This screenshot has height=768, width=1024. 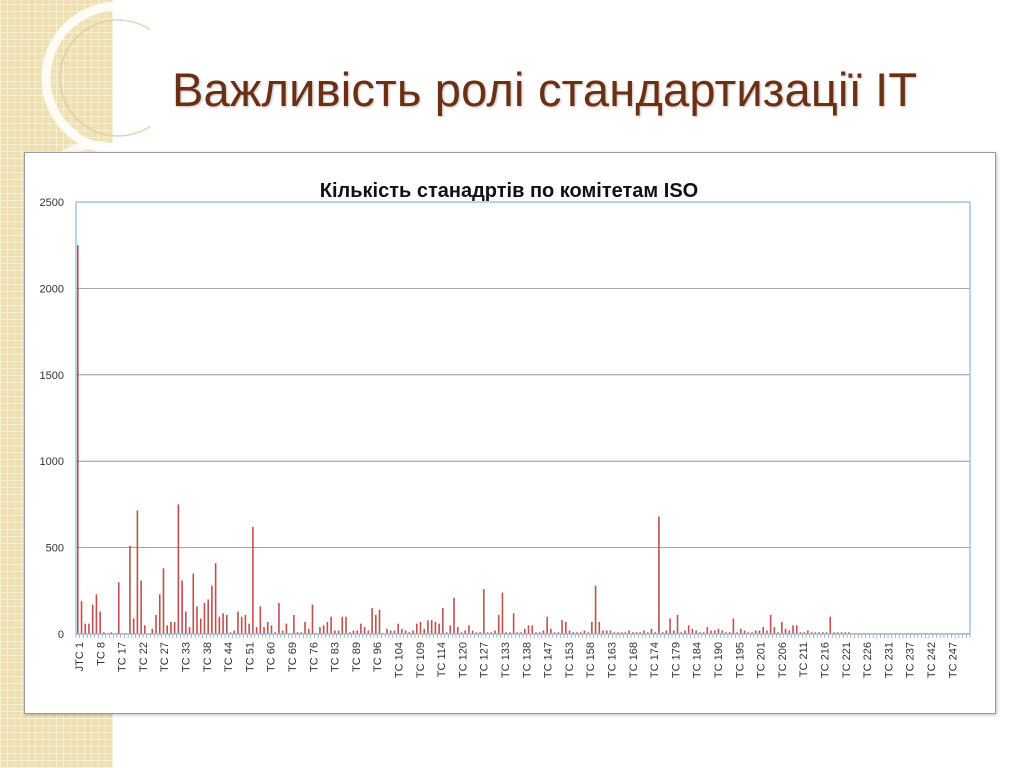 What do you see at coordinates (378, 657) in the screenshot?
I see `x-tick-label: TC 96` at bounding box center [378, 657].